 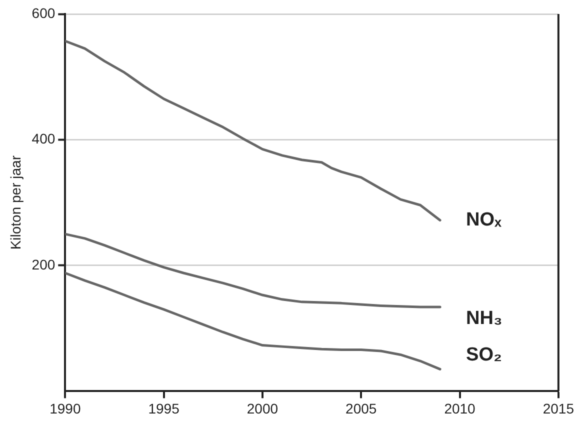 I want to click on series-label: NOₓ, so click(x=484, y=219).